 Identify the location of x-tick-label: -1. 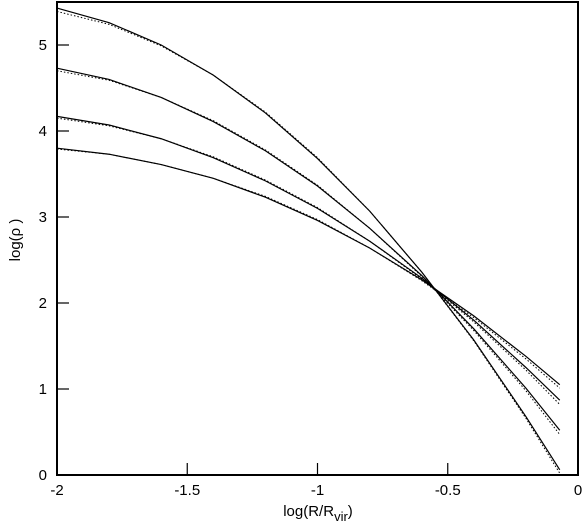
(317, 490).